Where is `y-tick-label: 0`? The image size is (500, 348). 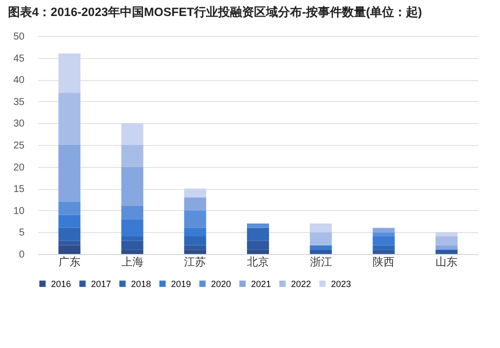
y-tick-label: 0 is located at coordinates (21, 255).